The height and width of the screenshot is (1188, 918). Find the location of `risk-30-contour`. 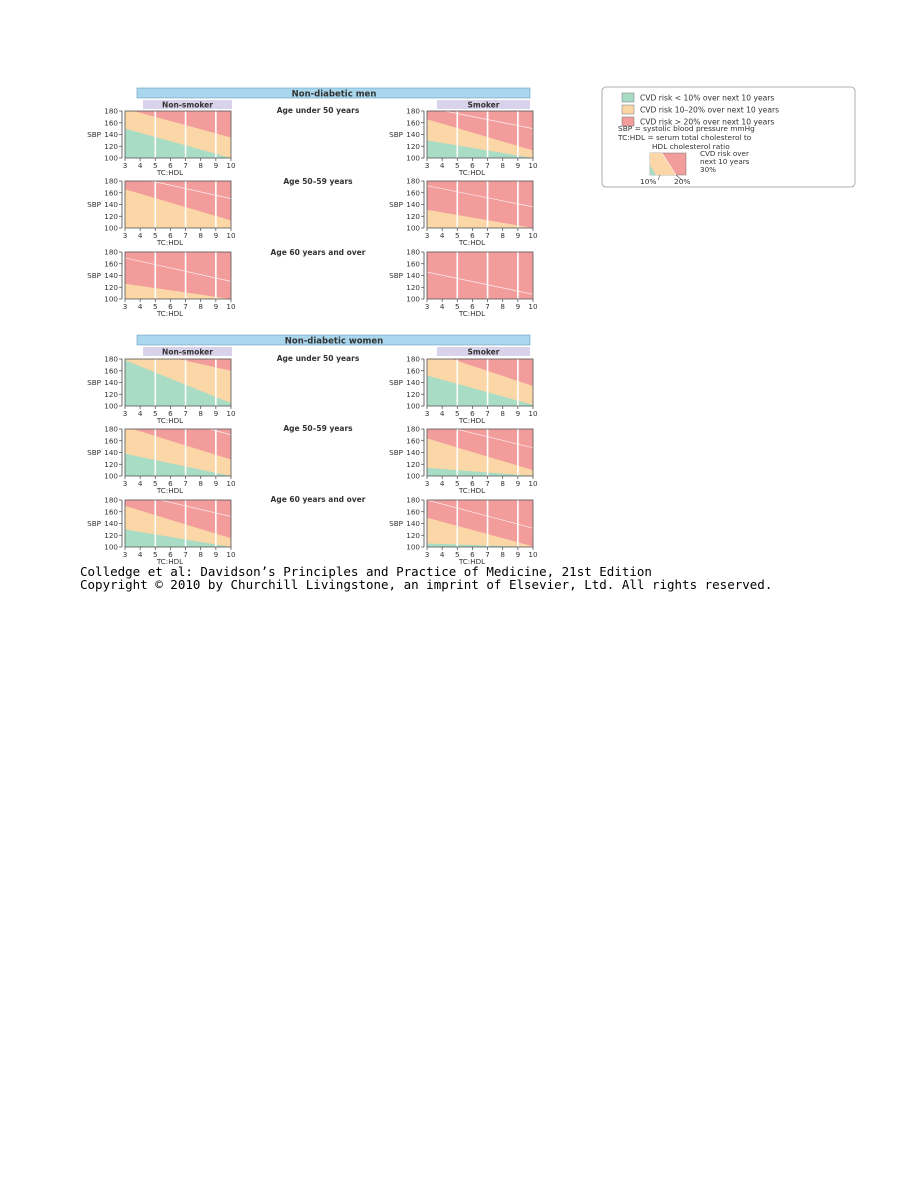

risk-30-contour is located at coordinates (190, 190).